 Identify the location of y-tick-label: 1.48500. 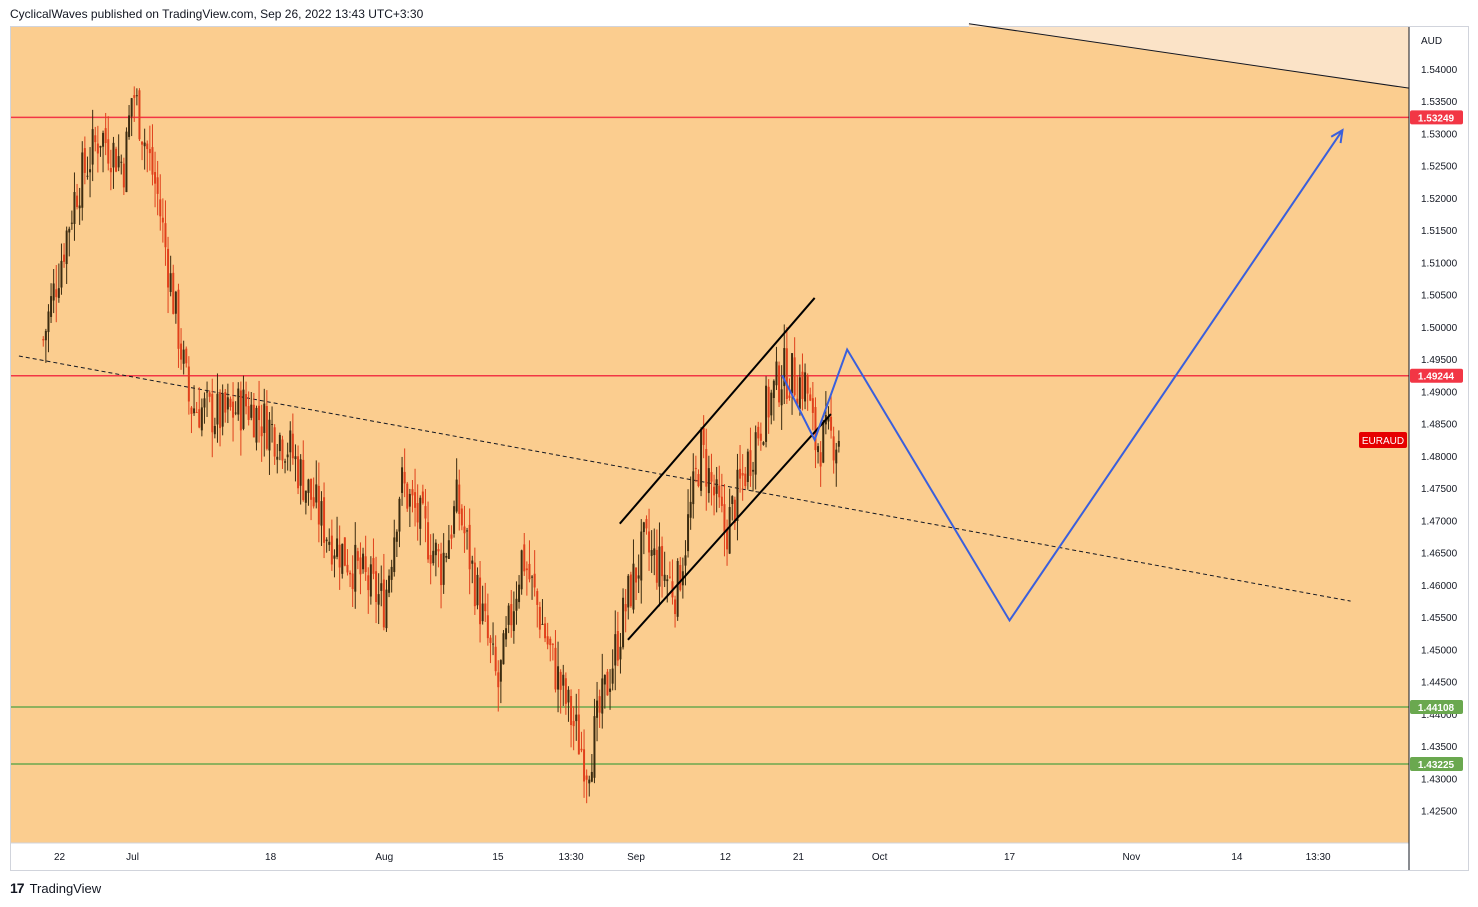
(1439, 425).